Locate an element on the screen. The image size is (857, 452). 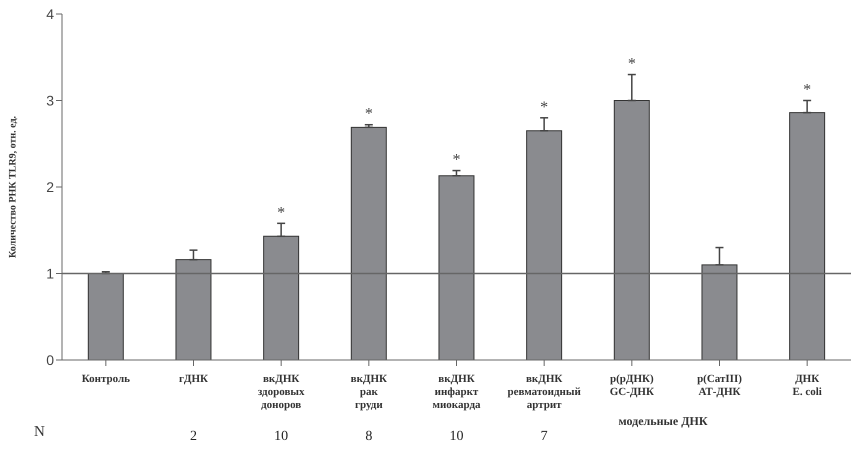
x-tick-label: вкДНК ревматоидный артрит is located at coordinates (545, 392).